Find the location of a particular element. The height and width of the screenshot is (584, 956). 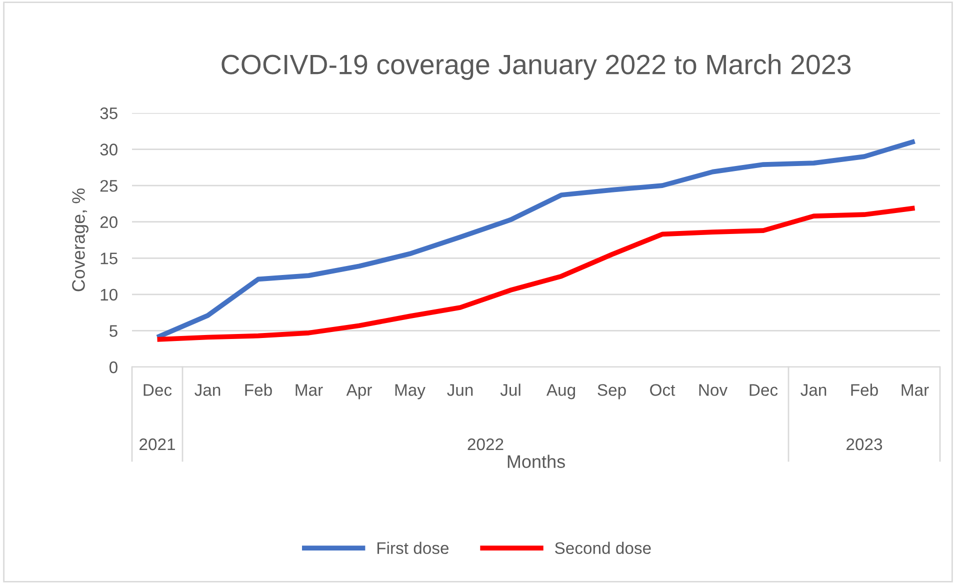

text: 2022 is located at coordinates (486, 444).